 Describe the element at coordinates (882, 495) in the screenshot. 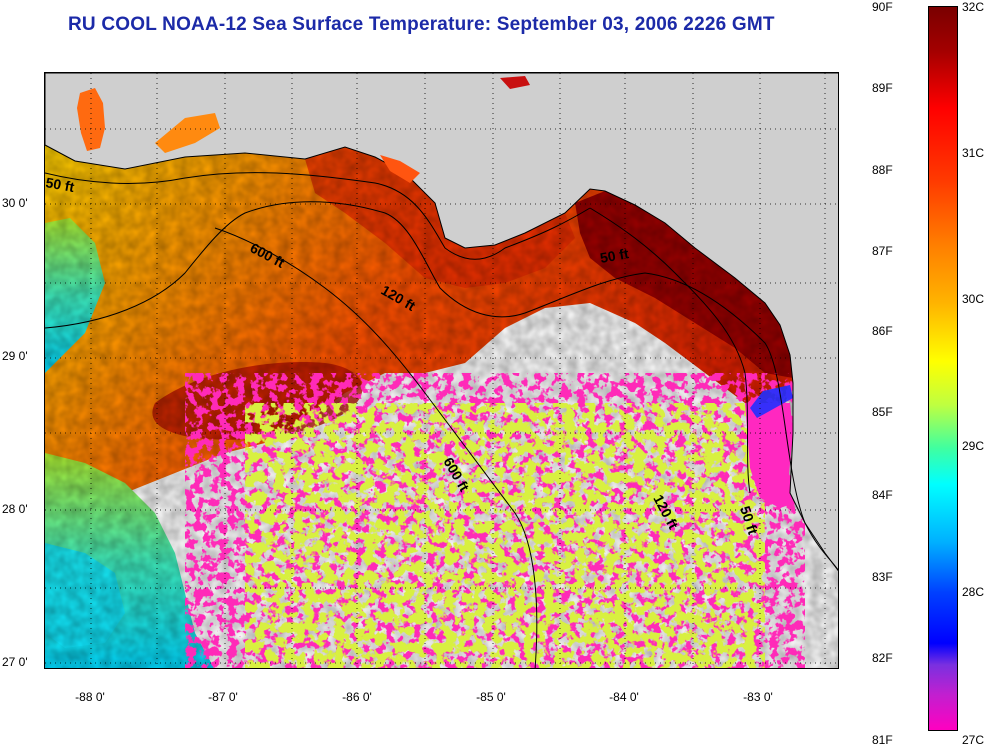

I see `colorbar-label-84f: 84F` at that location.